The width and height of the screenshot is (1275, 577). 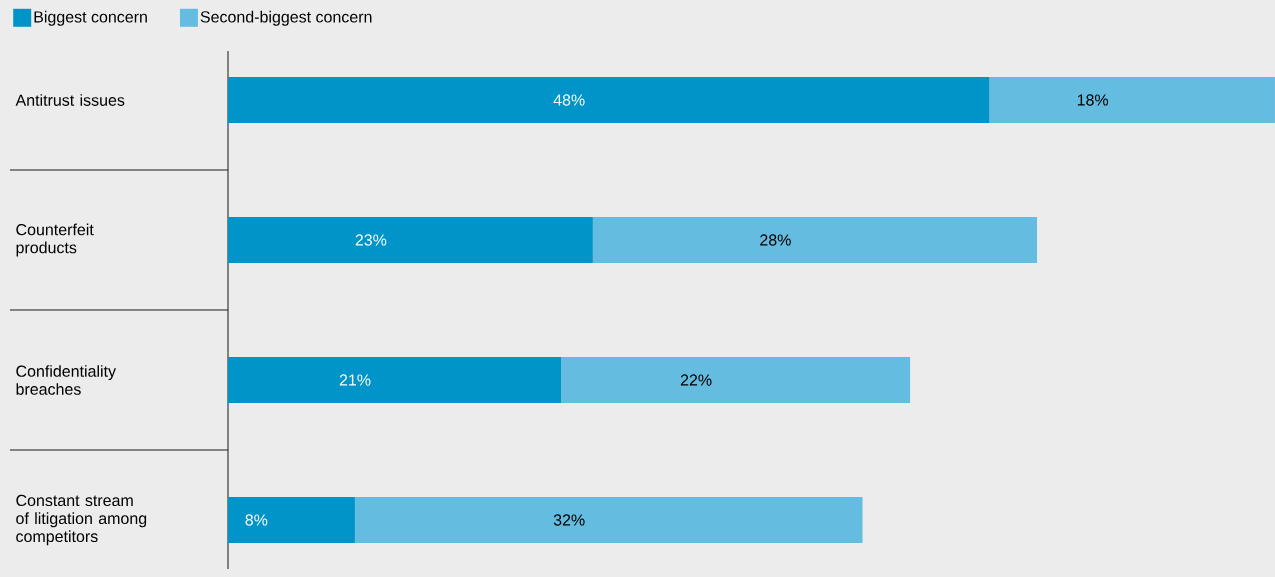 I want to click on data-label: 21%, so click(x=355, y=380).